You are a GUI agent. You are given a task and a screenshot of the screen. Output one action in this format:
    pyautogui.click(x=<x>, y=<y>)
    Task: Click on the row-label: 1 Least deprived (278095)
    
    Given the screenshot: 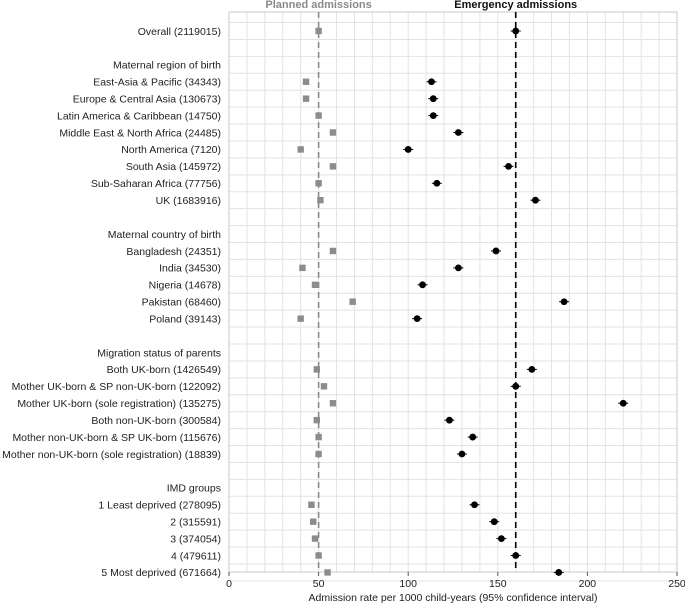 What is the action you would take?
    pyautogui.click(x=159, y=506)
    